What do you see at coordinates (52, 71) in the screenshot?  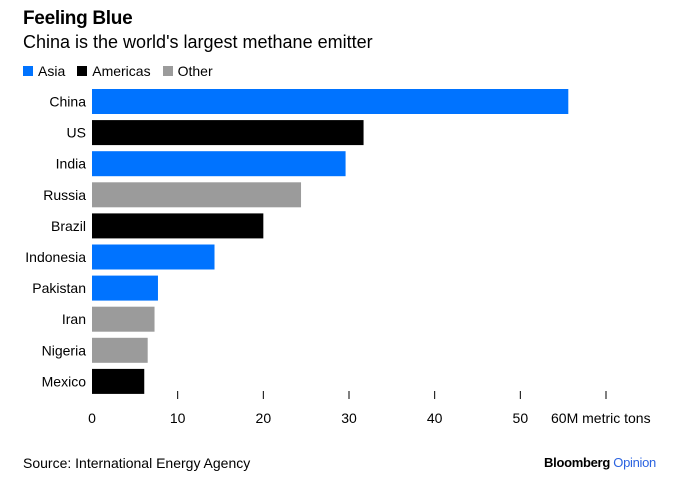 I see `legend-label: Asia` at bounding box center [52, 71].